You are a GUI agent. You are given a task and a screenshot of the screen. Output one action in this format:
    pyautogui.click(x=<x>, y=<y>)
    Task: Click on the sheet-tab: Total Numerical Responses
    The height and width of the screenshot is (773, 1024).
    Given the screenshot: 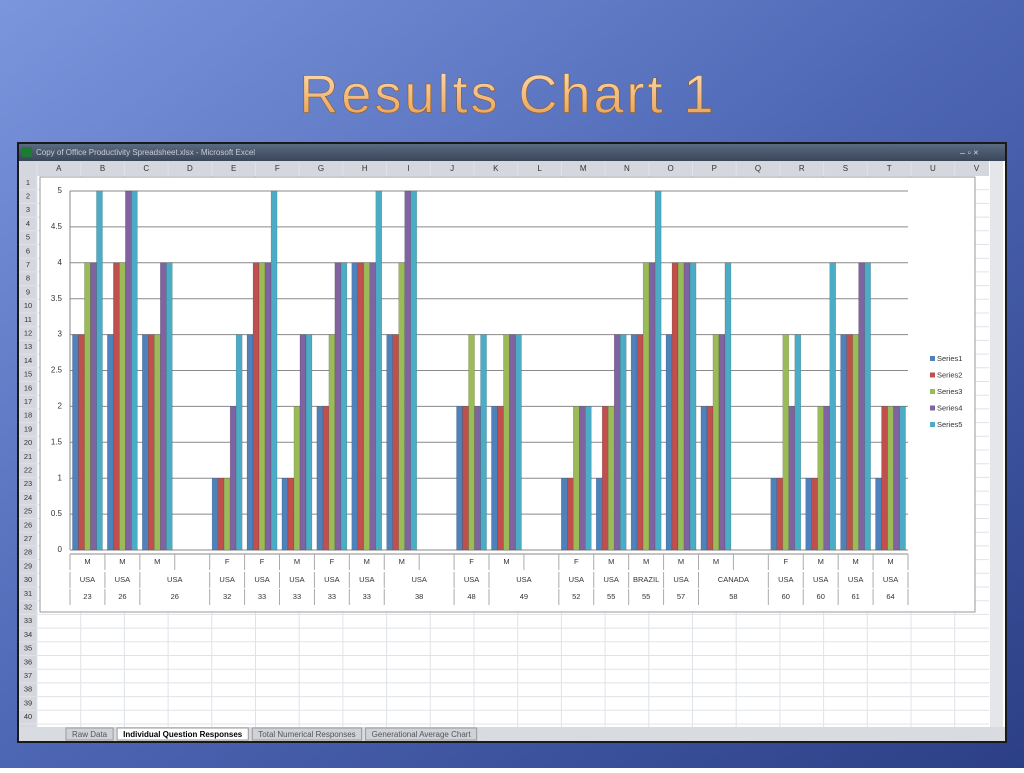 What is the action you would take?
    pyautogui.click(x=306, y=734)
    